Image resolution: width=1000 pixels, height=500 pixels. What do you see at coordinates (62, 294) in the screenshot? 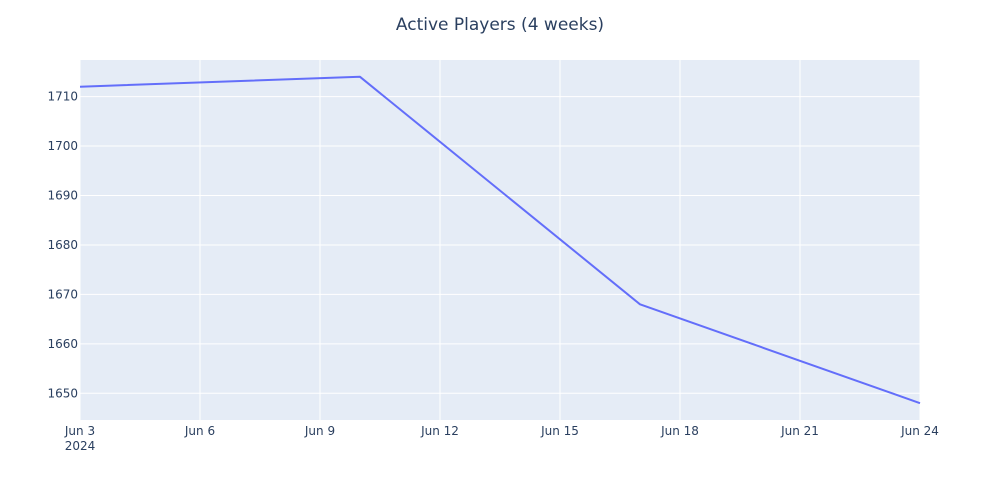
I see `y-tick-label: 1670` at bounding box center [62, 294].